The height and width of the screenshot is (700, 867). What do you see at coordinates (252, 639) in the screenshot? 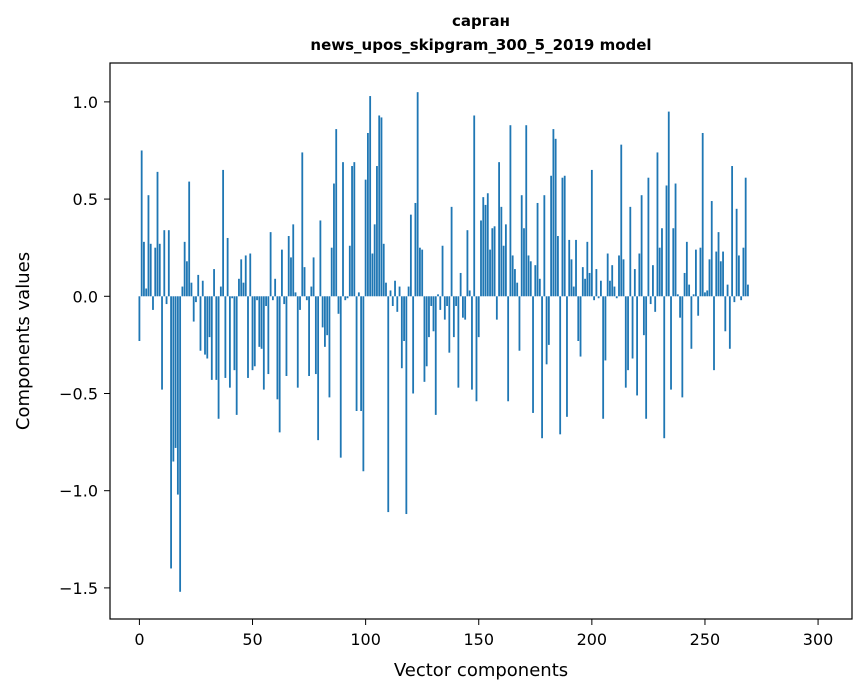
I see `x-tick-label: 50` at bounding box center [252, 639].